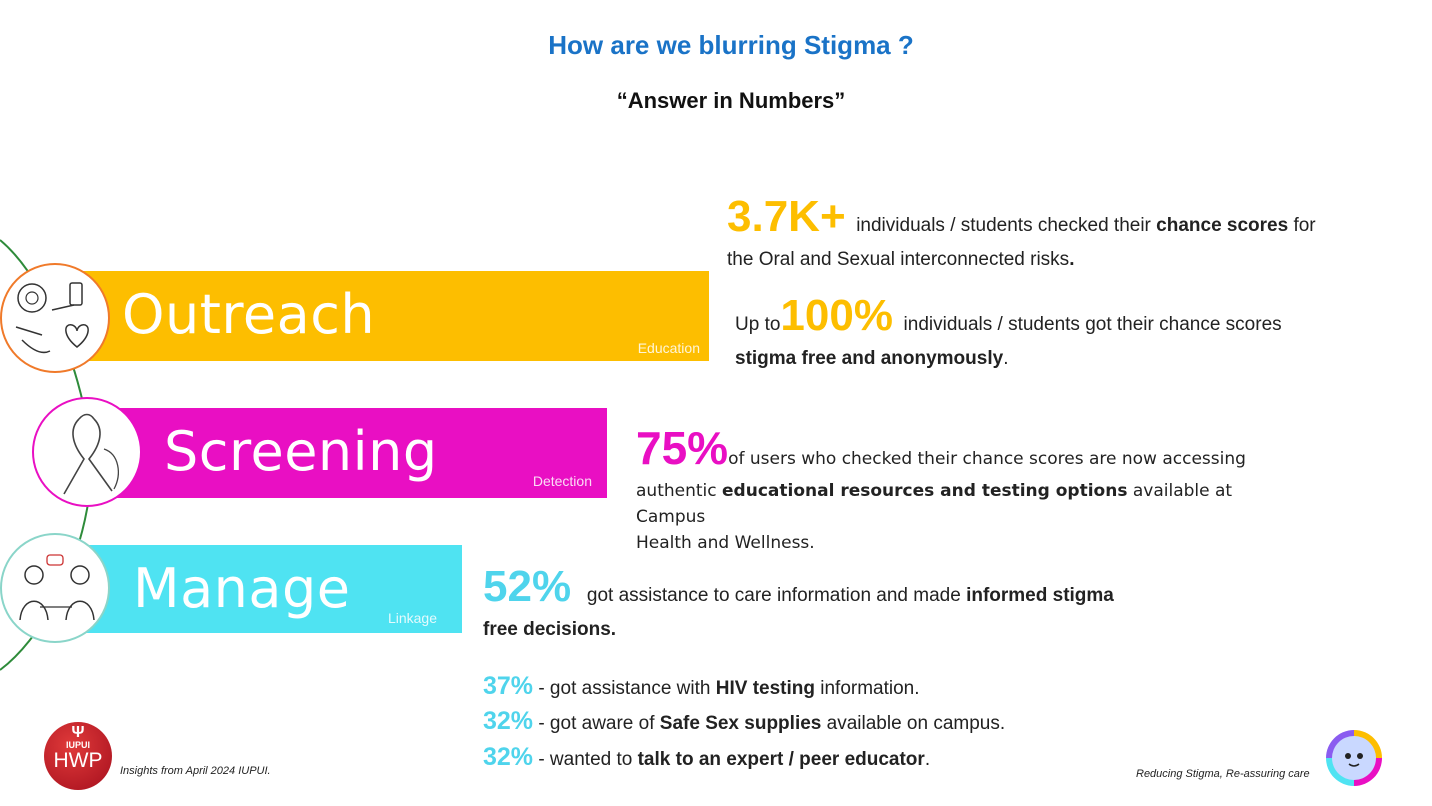 The width and height of the screenshot is (1432, 806). What do you see at coordinates (78, 756) in the screenshot?
I see `iupui-hwp-logo: Ψ IUPUI HWP` at bounding box center [78, 756].